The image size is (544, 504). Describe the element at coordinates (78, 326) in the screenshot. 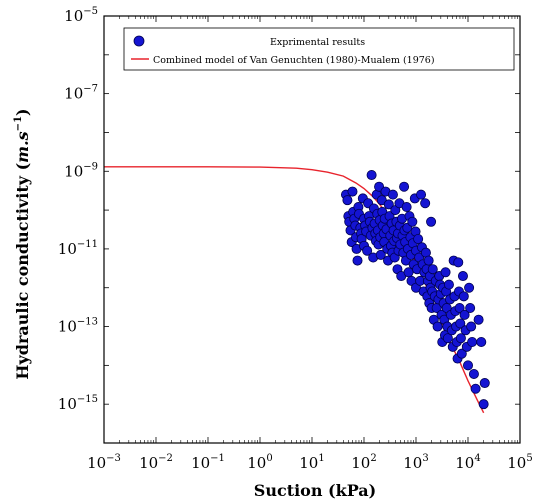

I see `y-tick-label: 10⁻¹³` at that location.